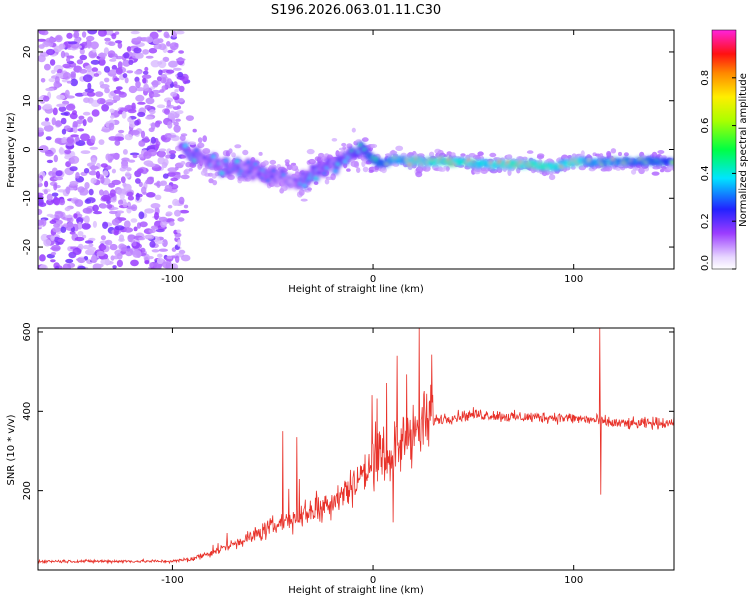 The image size is (750, 600). What do you see at coordinates (705, 78) in the screenshot?
I see `colorbar-tick-label: 0.8` at bounding box center [705, 78].